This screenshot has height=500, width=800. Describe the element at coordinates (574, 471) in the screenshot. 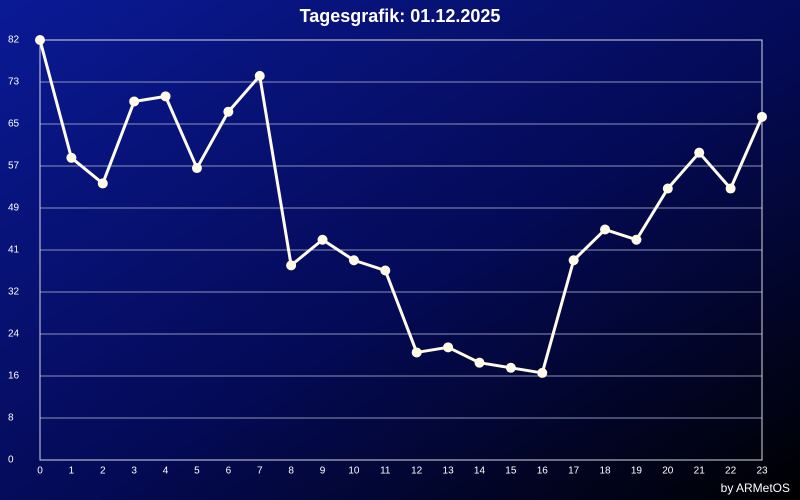

I see `x-tick-label: 17` at that location.